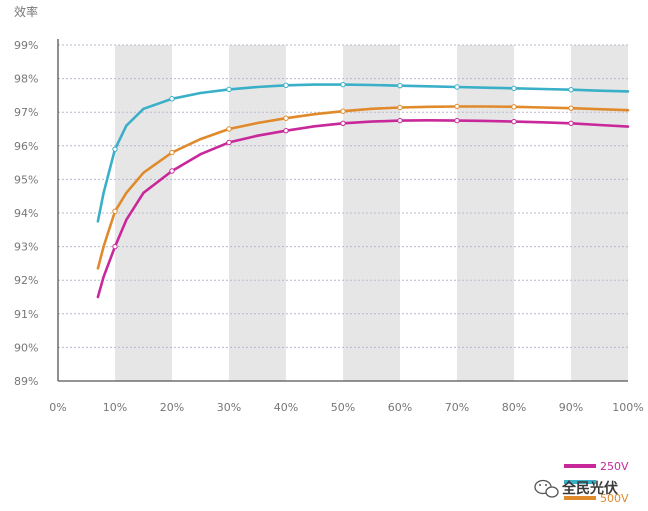 This screenshot has height=511, width=648. I want to click on legend-label: 500V, so click(614, 498).